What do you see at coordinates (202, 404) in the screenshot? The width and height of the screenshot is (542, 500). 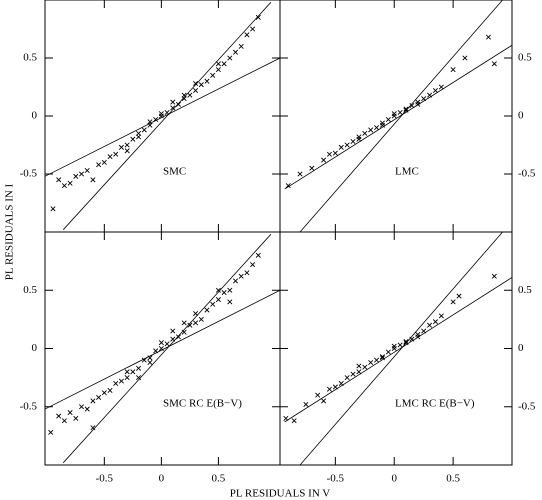 I see `panel-label: SMC RC E(B−V)` at bounding box center [202, 404].